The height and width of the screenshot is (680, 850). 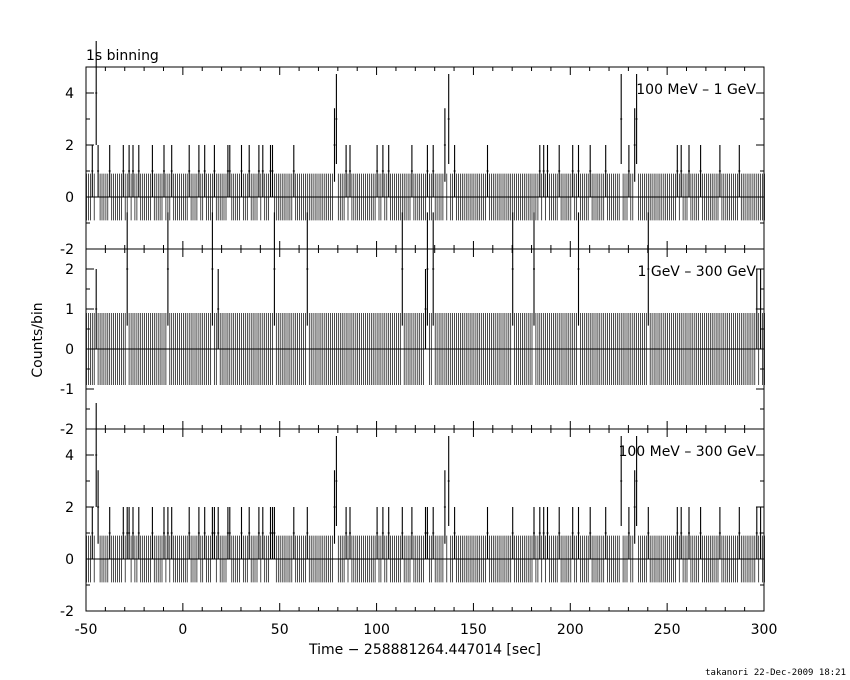 What do you see at coordinates (426, 630) in the screenshot?
I see `x-tick-labels: -50 0 50 100 150 200 250 300` at bounding box center [426, 630].